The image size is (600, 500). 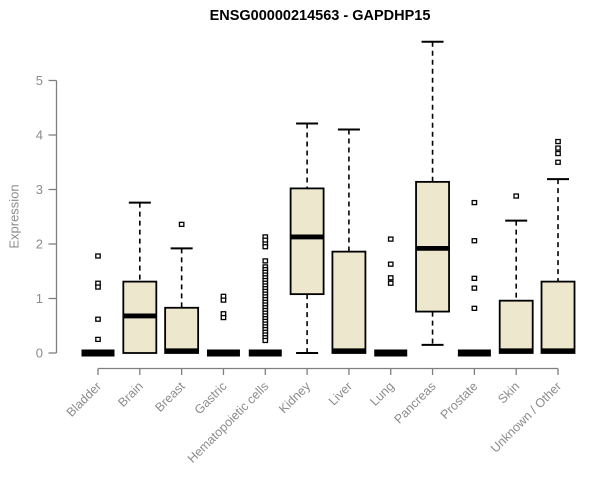 What do you see at coordinates (294, 397) in the screenshot?
I see `x-tick-label-kidney: Kidney` at bounding box center [294, 397].